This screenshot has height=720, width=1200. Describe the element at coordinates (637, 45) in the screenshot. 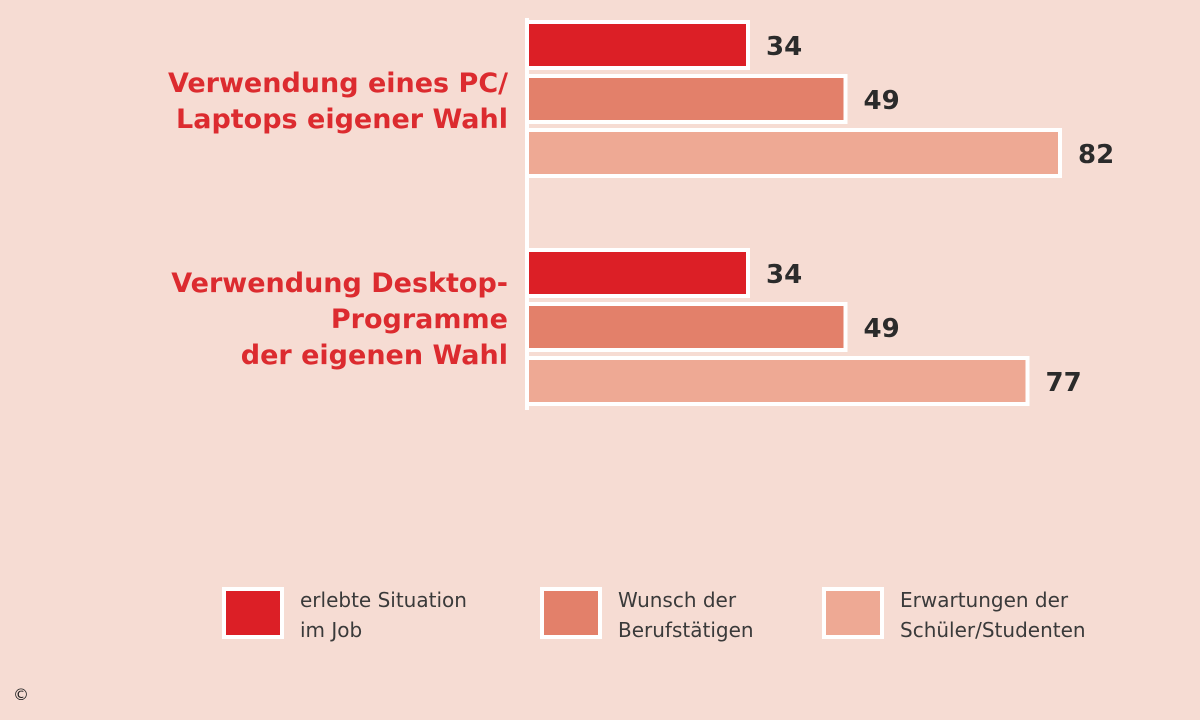

I see `bar-cat0-series0` at that location.